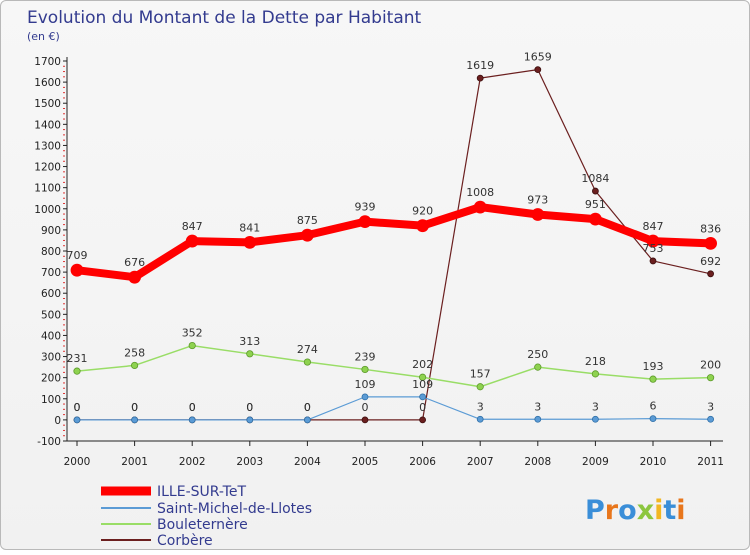  Describe the element at coordinates (307, 349) in the screenshot. I see `data-label: 274` at that location.